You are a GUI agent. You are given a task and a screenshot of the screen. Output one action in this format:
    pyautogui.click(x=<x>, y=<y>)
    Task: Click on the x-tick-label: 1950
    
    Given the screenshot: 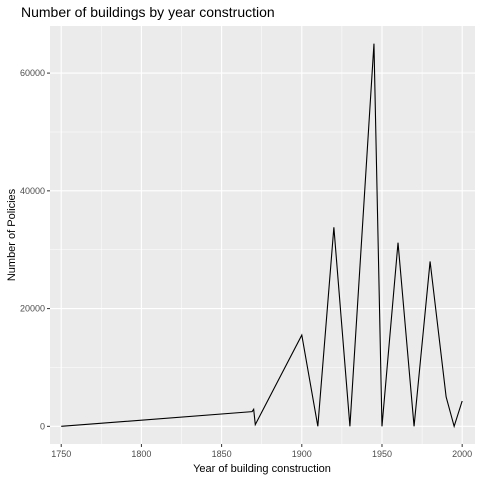 What is the action you would take?
    pyautogui.click(x=382, y=454)
    